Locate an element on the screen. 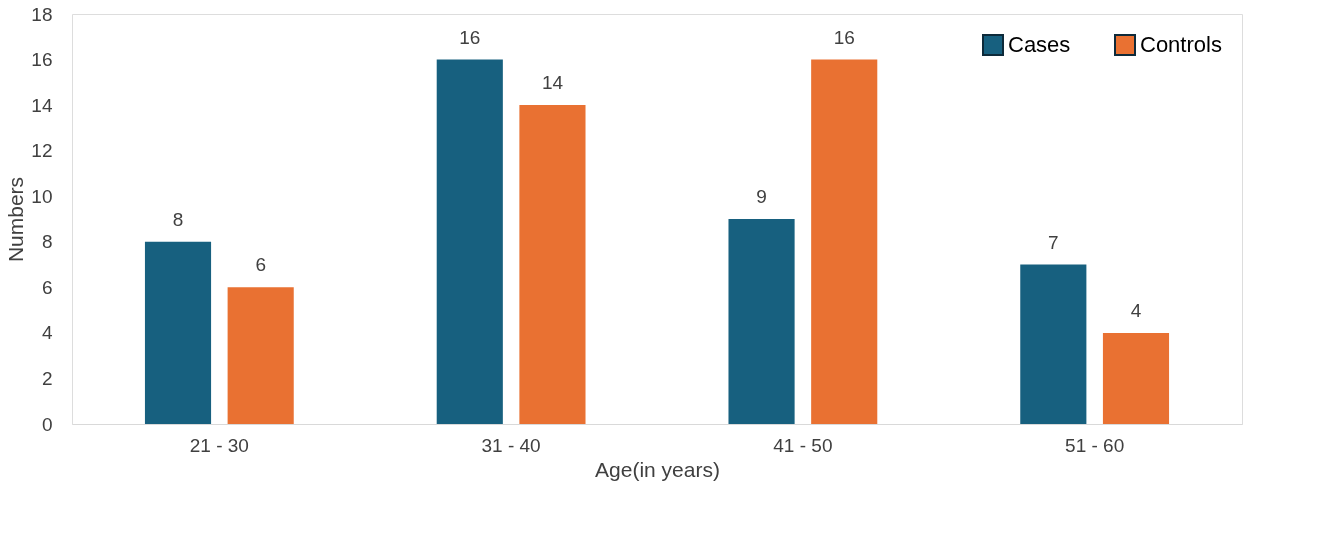 The height and width of the screenshot is (556, 1330). y-tick-label: 8 is located at coordinates (47, 242).